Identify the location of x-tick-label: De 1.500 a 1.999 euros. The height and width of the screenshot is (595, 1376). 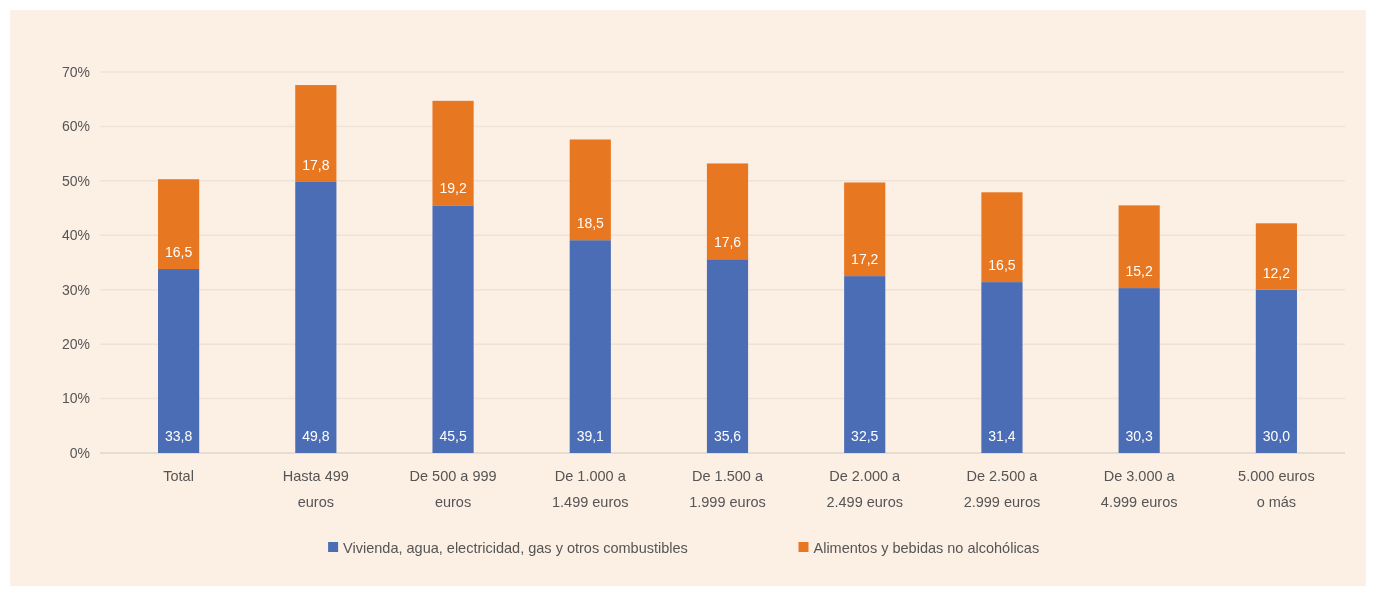
(727, 489).